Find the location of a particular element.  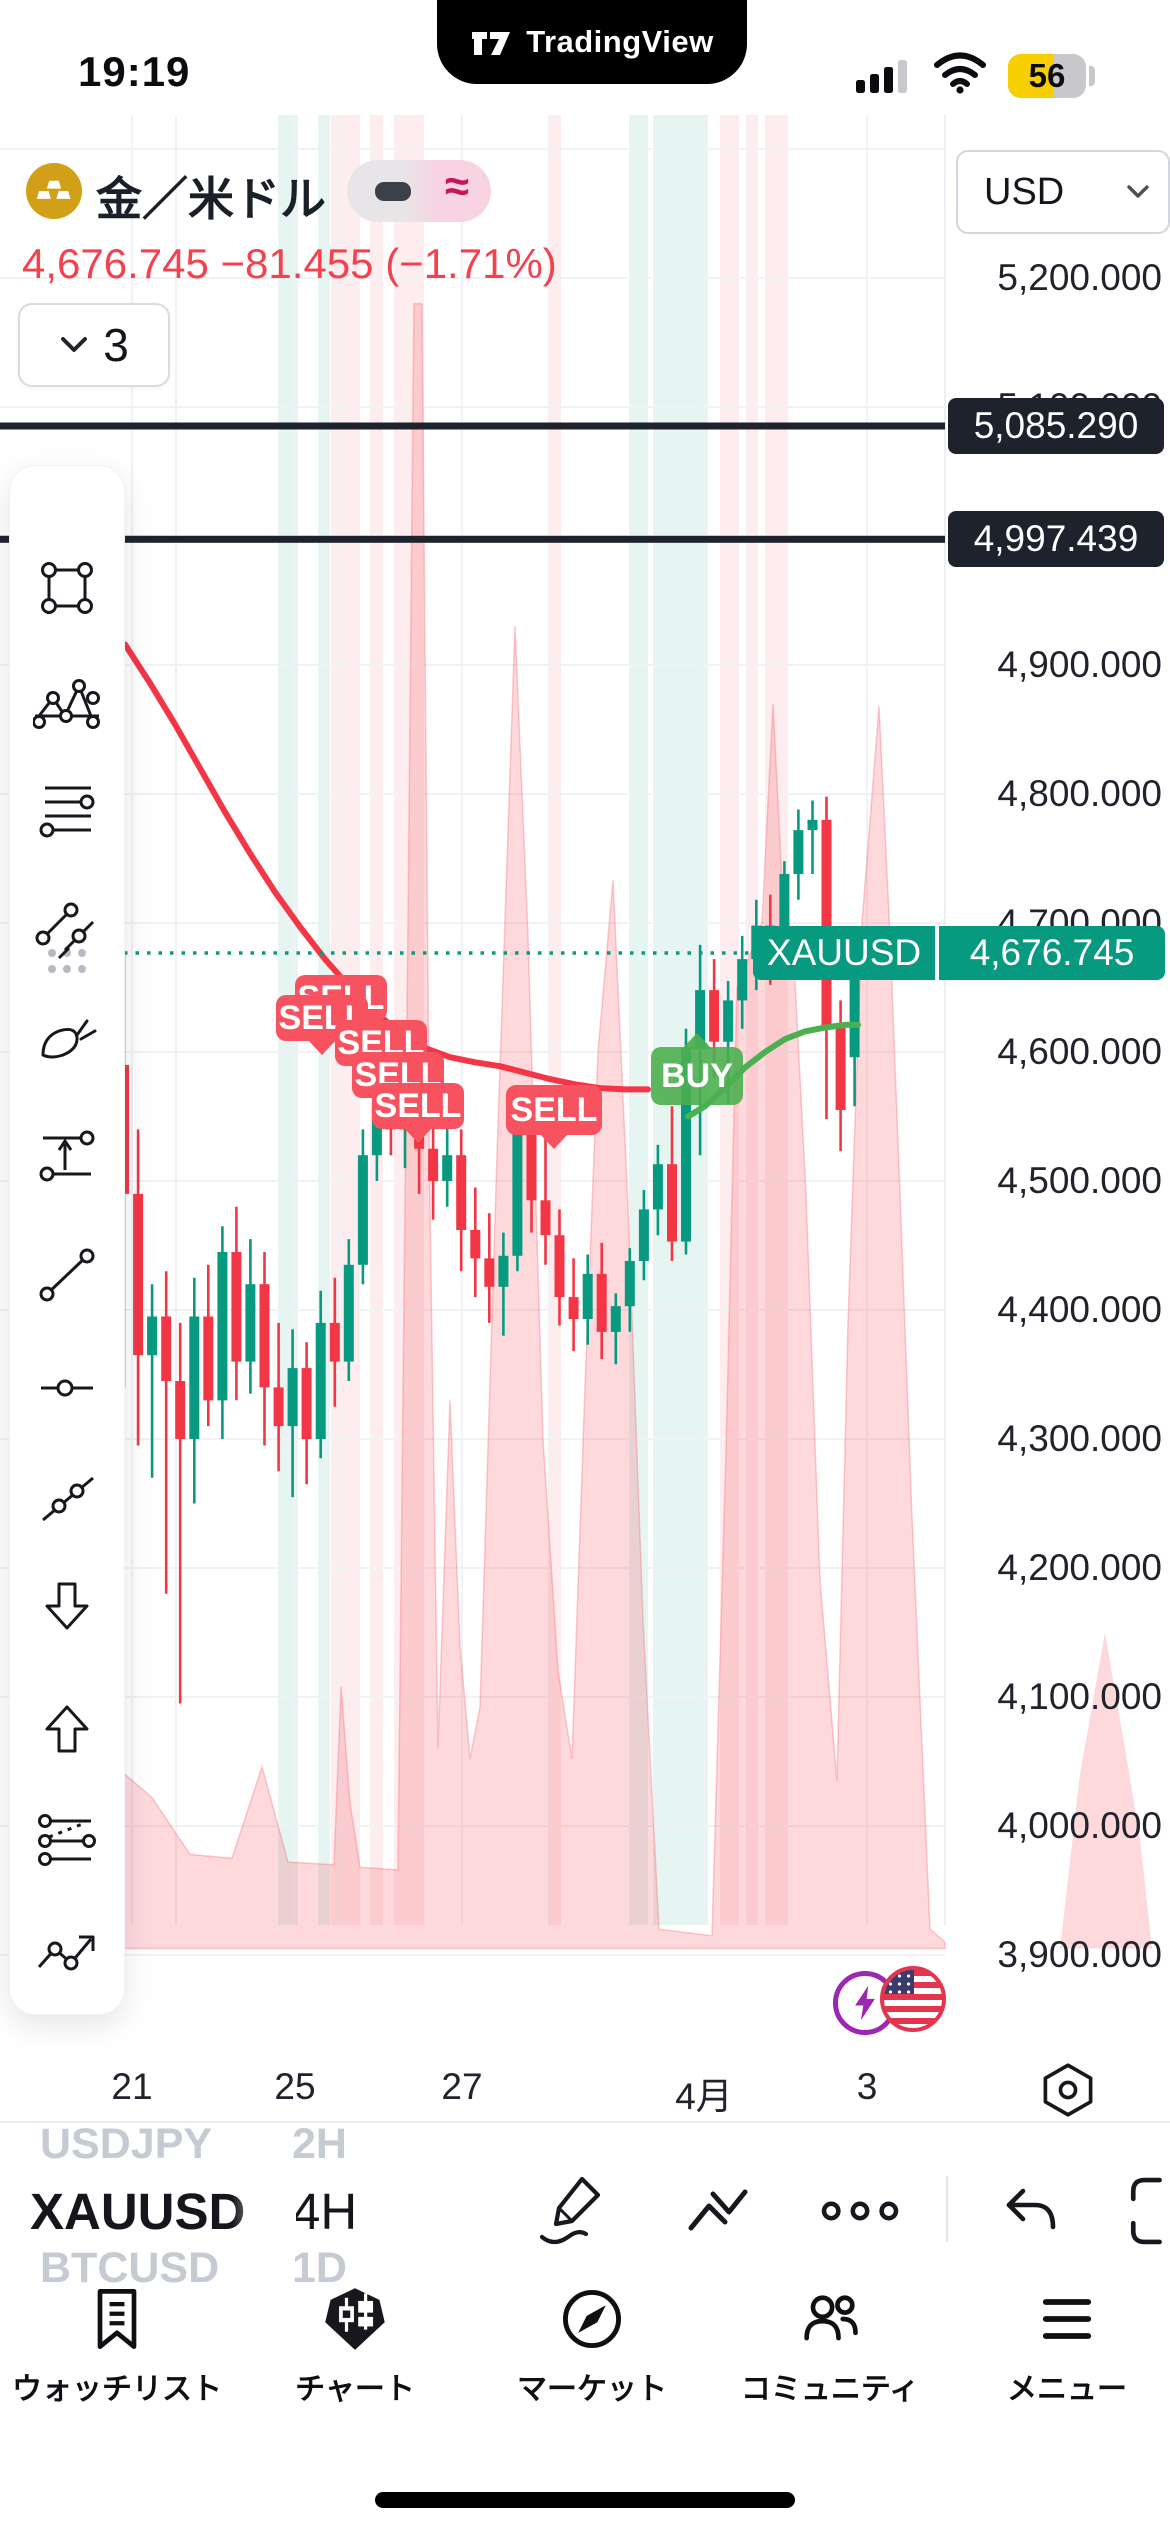

interval-dropdown-button: 3 is located at coordinates (94, 345).